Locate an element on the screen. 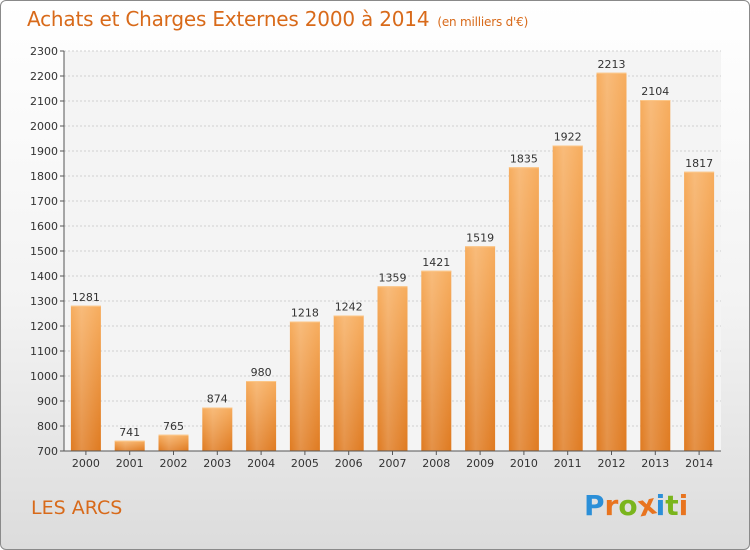  logo-letter: t is located at coordinates (672, 505).